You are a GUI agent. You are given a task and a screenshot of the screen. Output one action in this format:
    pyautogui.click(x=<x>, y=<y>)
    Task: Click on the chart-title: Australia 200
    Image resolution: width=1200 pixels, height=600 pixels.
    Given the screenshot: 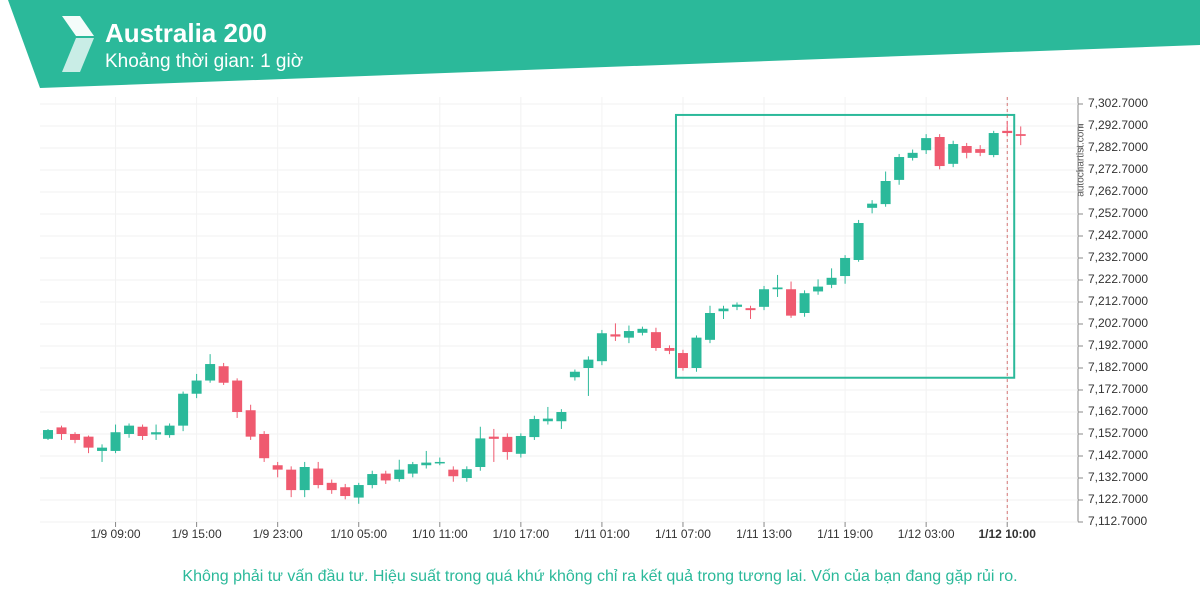 What is the action you would take?
    pyautogui.click(x=186, y=33)
    